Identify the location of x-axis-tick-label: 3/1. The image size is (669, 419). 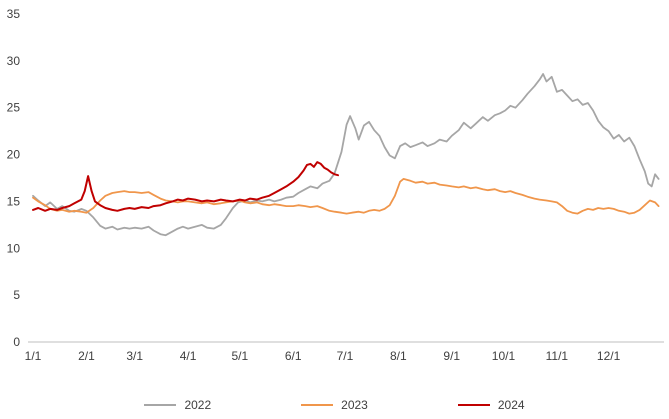
(134, 356).